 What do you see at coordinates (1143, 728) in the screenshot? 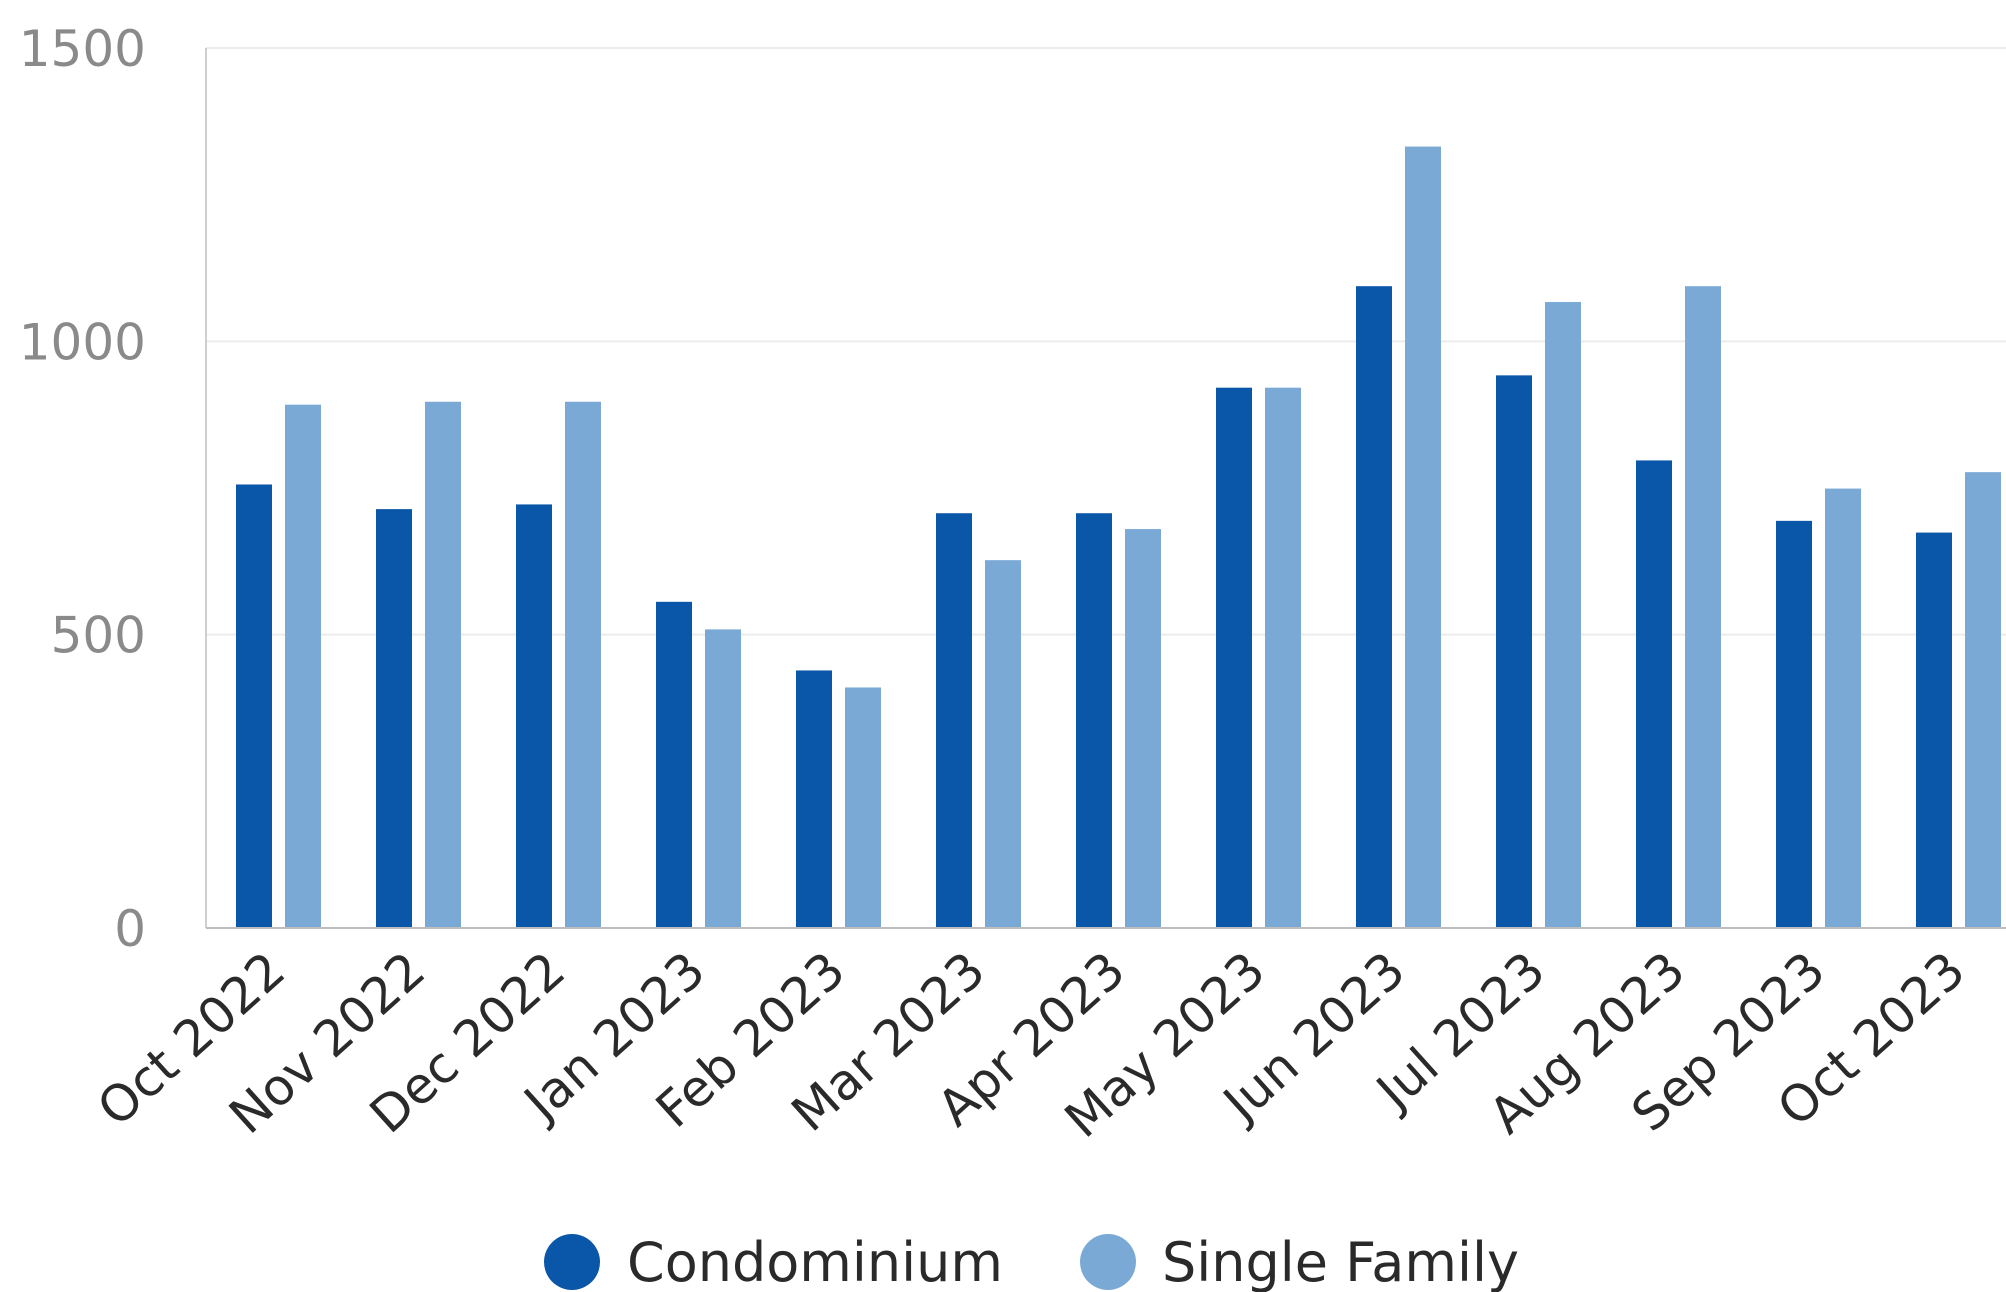
I see `bar-single-family-apr-2023` at bounding box center [1143, 728].